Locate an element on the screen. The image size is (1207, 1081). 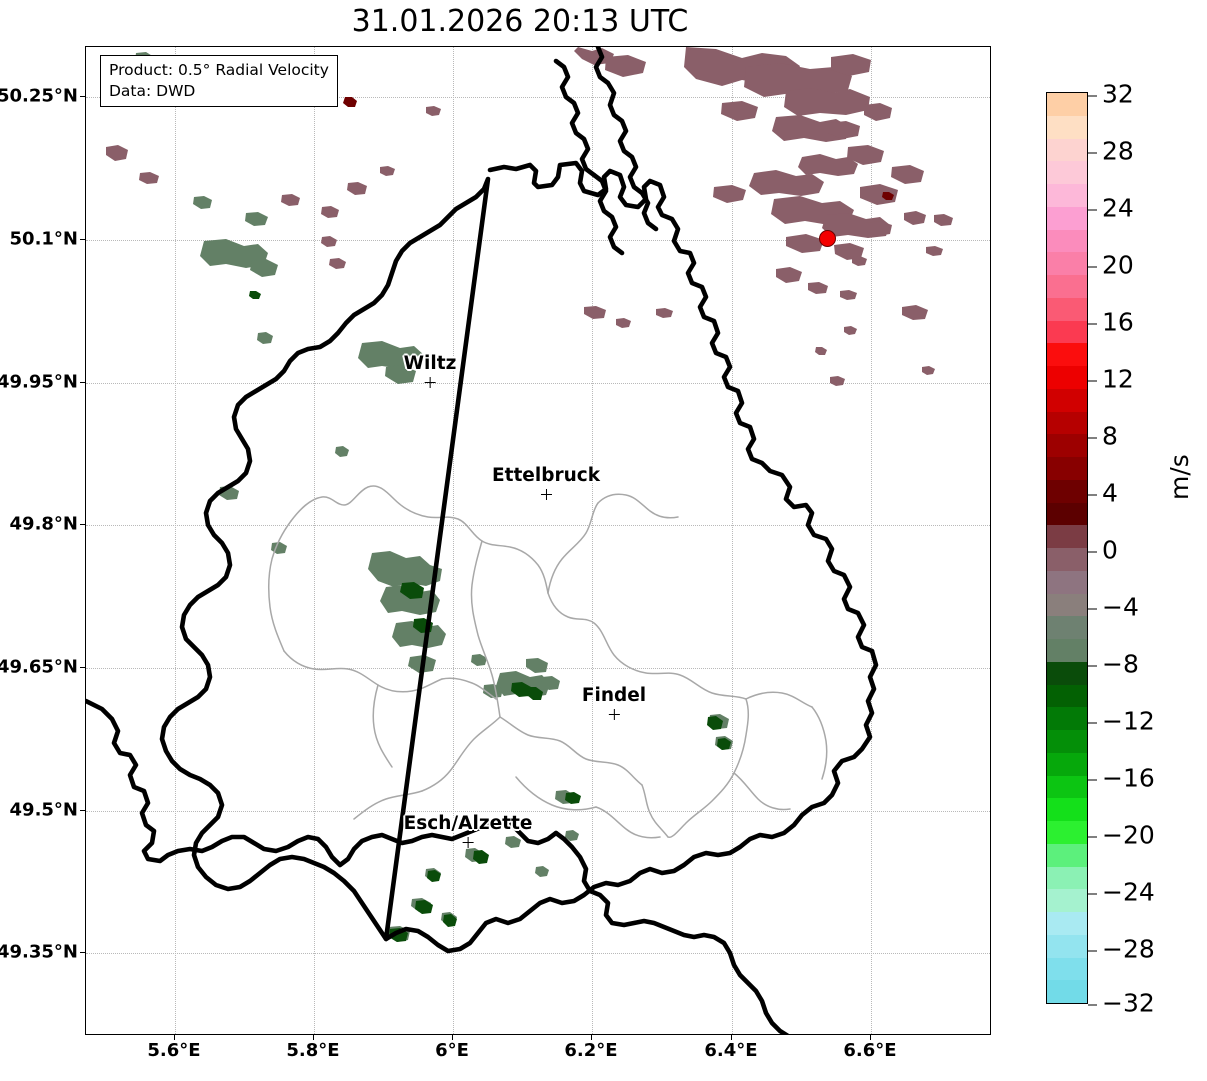
colorbar-tick: 24 is located at coordinates (1111, 208).